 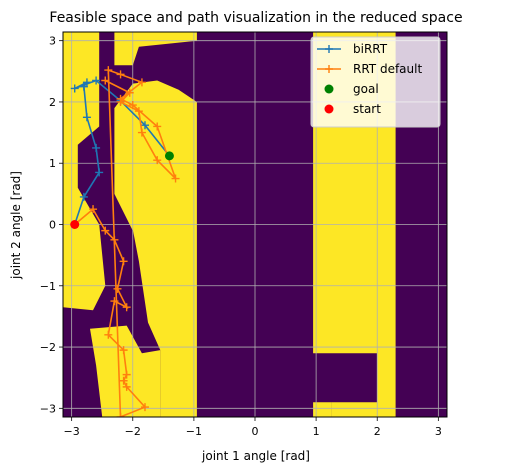 What do you see at coordinates (255, 431) in the screenshot?
I see `x-tick-label-3: 0` at bounding box center [255, 431].